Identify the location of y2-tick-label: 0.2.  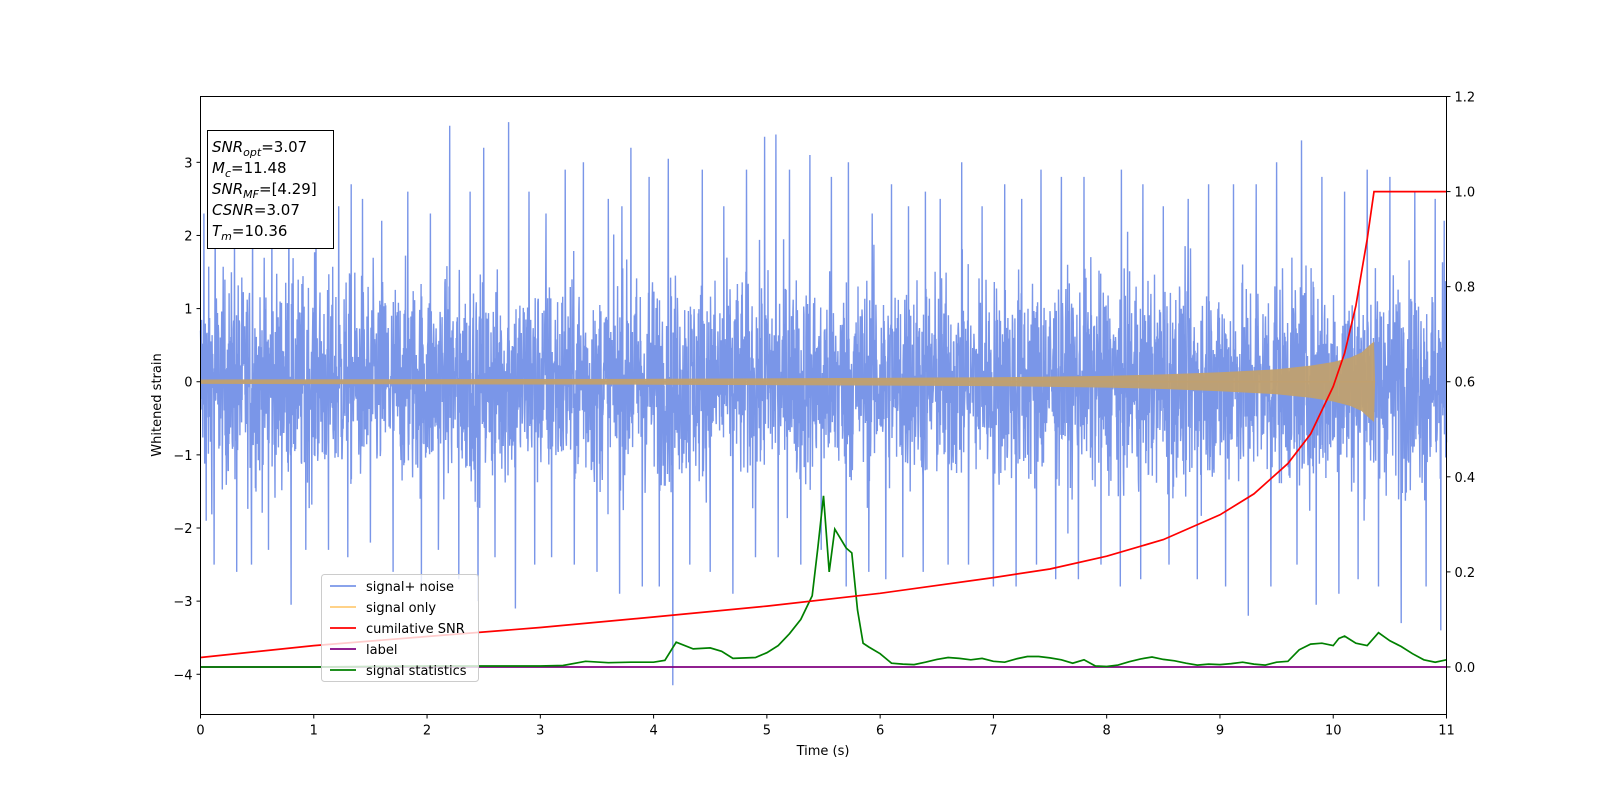
(1465, 573).